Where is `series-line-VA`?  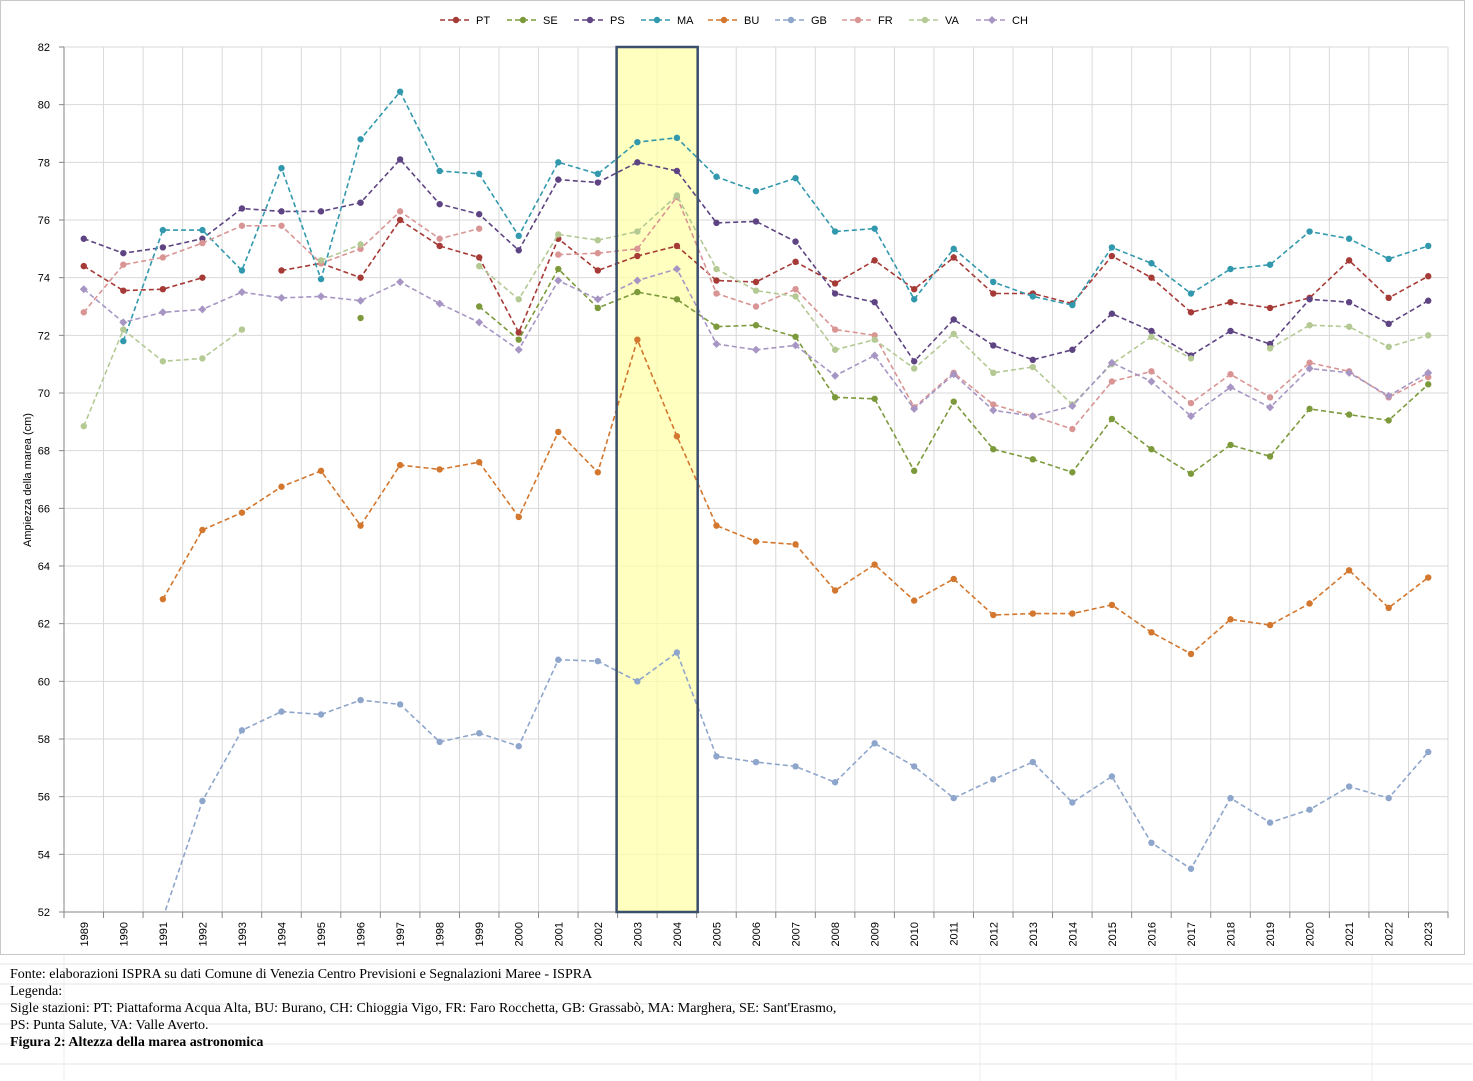 series-line-VA is located at coordinates (163, 377).